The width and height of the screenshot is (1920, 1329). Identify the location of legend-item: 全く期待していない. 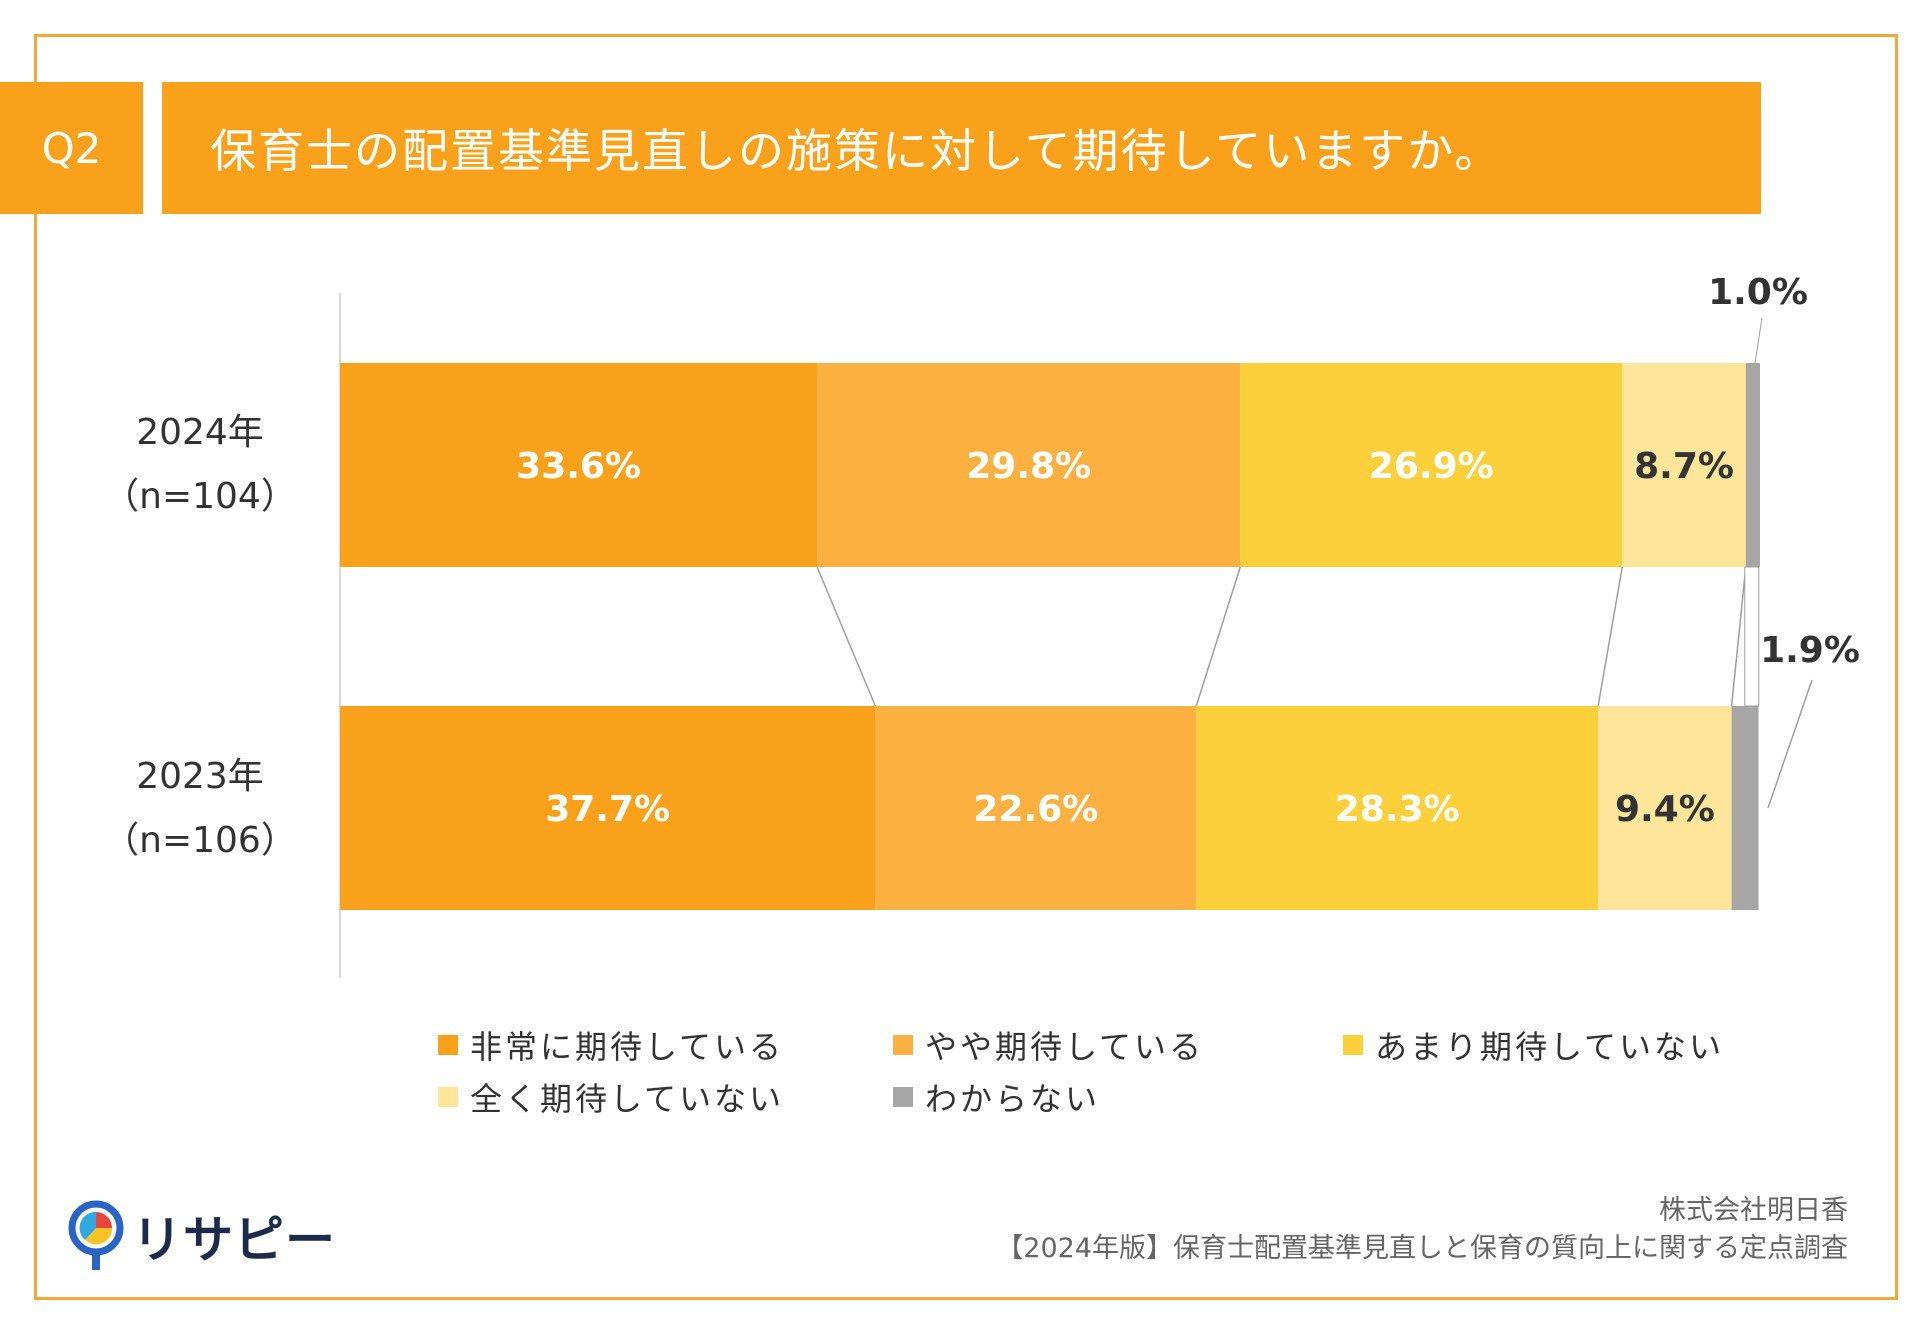
(611, 1097).